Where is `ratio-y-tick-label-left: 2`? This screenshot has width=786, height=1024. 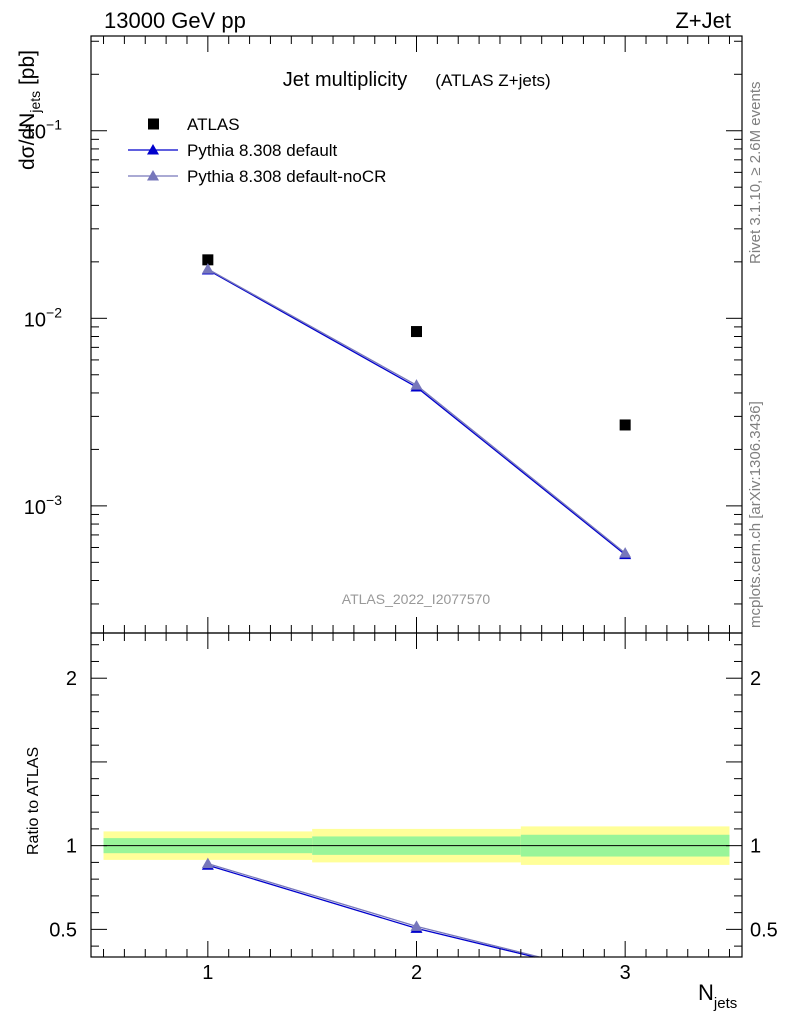 ratio-y-tick-label-left: 2 is located at coordinates (71, 679).